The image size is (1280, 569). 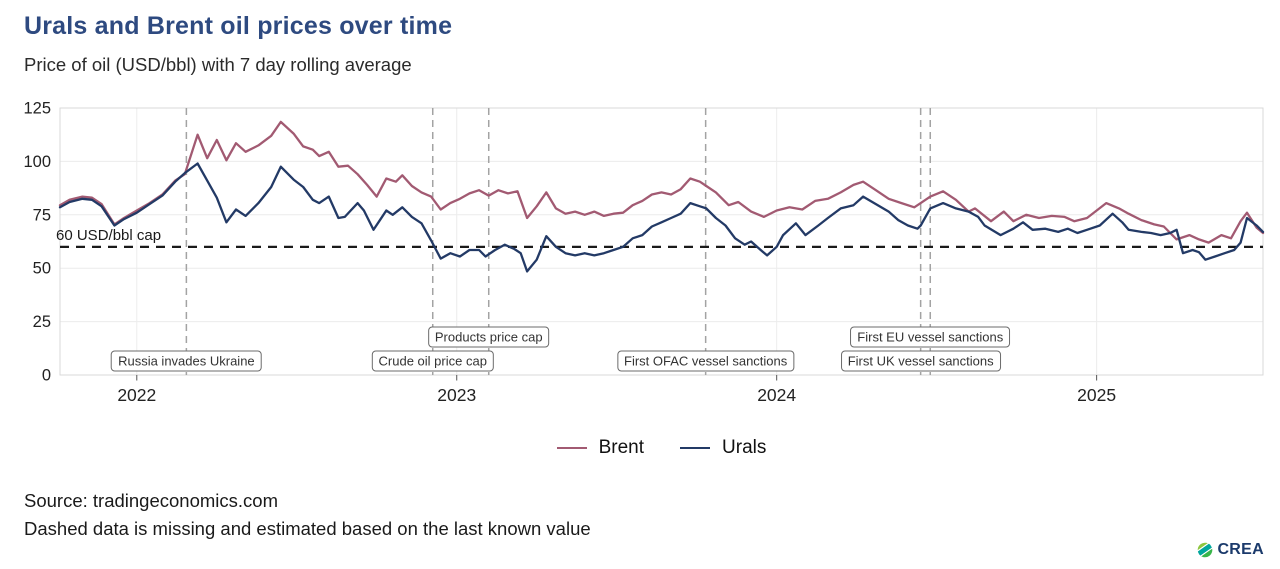 What do you see at coordinates (238, 26) in the screenshot?
I see `page-title: Urals and Brent oil prices over time` at bounding box center [238, 26].